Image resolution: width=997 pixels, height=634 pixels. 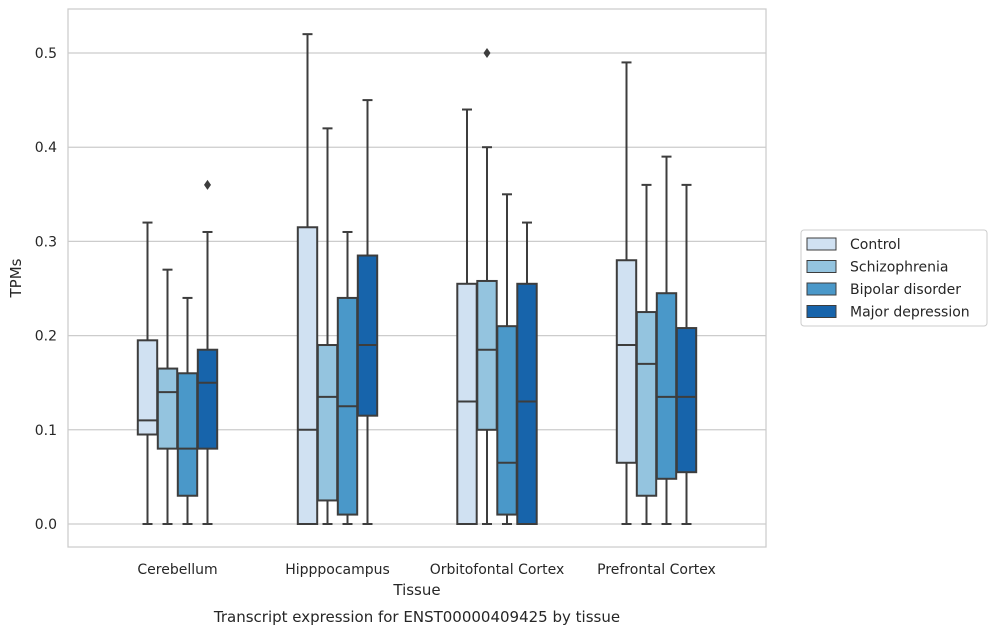 I want to click on y-tick-label: 0.5, so click(x=46, y=54).